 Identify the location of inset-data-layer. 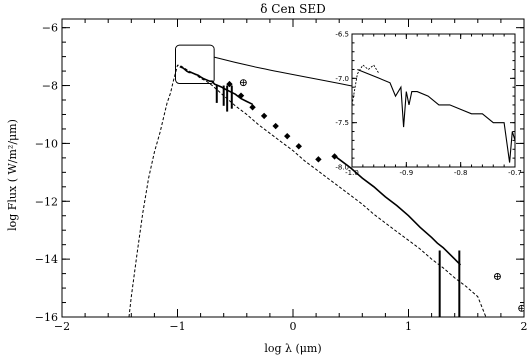
(433, 113).